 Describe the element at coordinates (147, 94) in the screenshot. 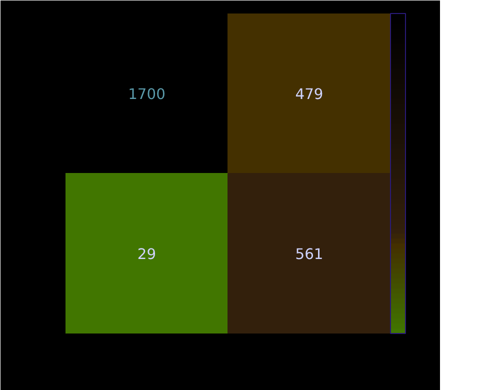

I see `data-label: 1700` at that location.